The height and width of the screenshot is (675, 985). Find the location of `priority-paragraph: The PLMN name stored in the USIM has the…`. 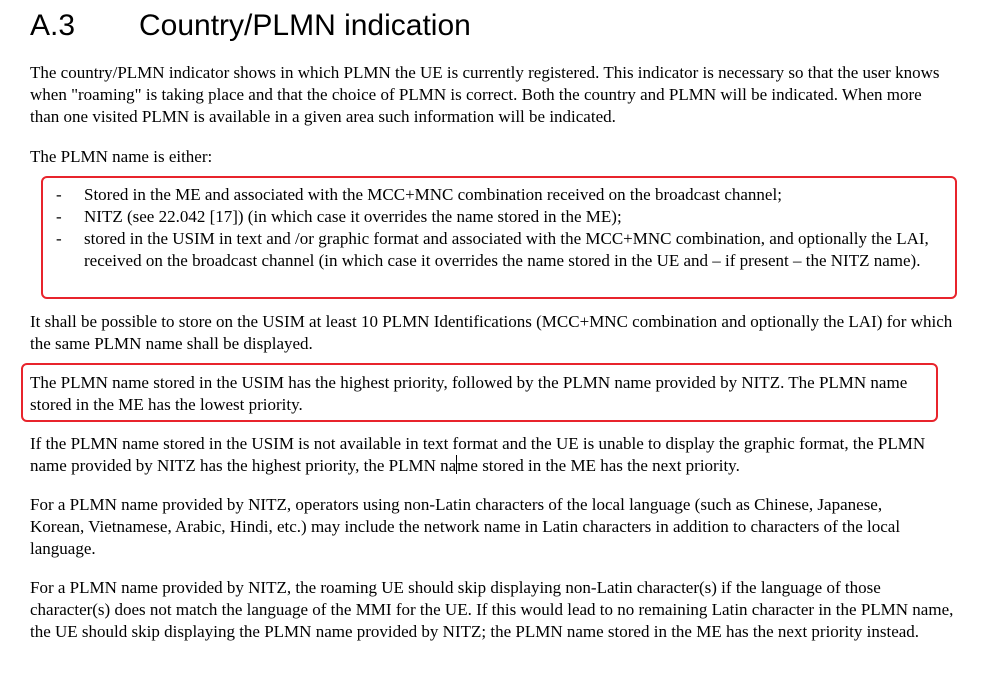

priority-paragraph: The PLMN name stored in the USIM has the… is located at coordinates (469, 393).